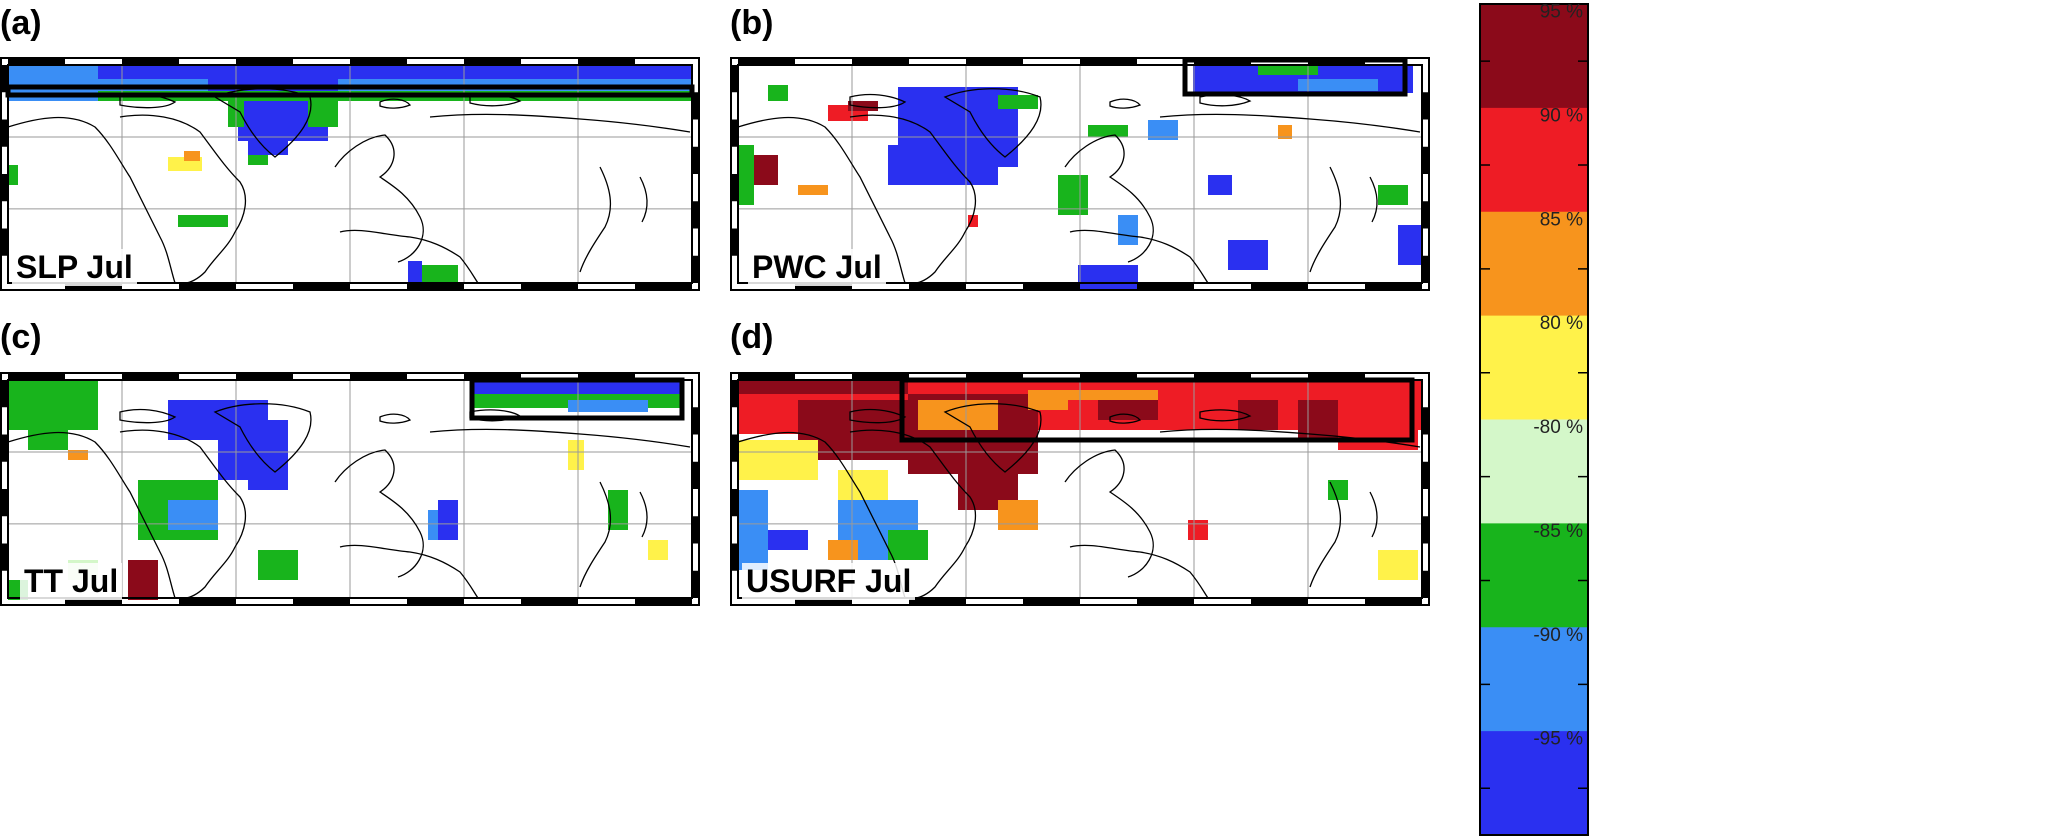 This screenshot has height=839, width=2067. What do you see at coordinates (1561, 12) in the screenshot?
I see `colorbar-tick-label: 95 %` at bounding box center [1561, 12].